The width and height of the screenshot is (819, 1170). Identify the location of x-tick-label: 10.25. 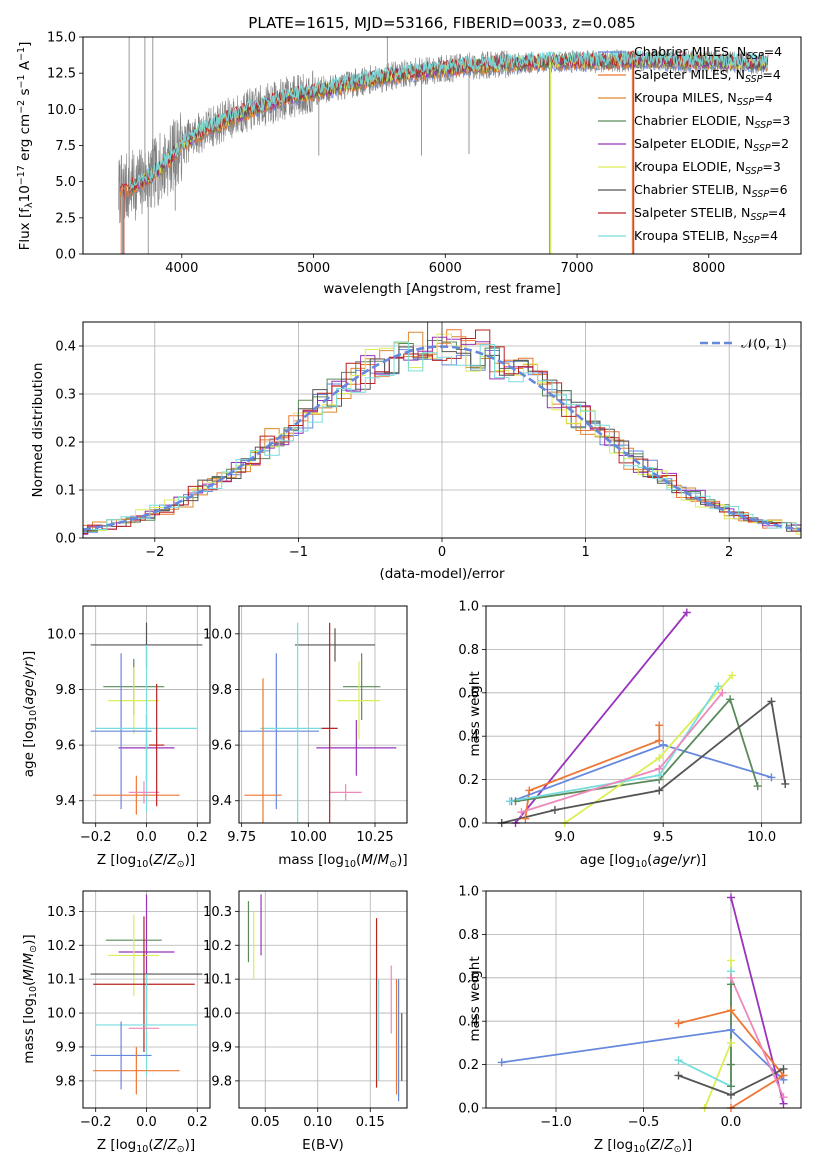
(374, 837).